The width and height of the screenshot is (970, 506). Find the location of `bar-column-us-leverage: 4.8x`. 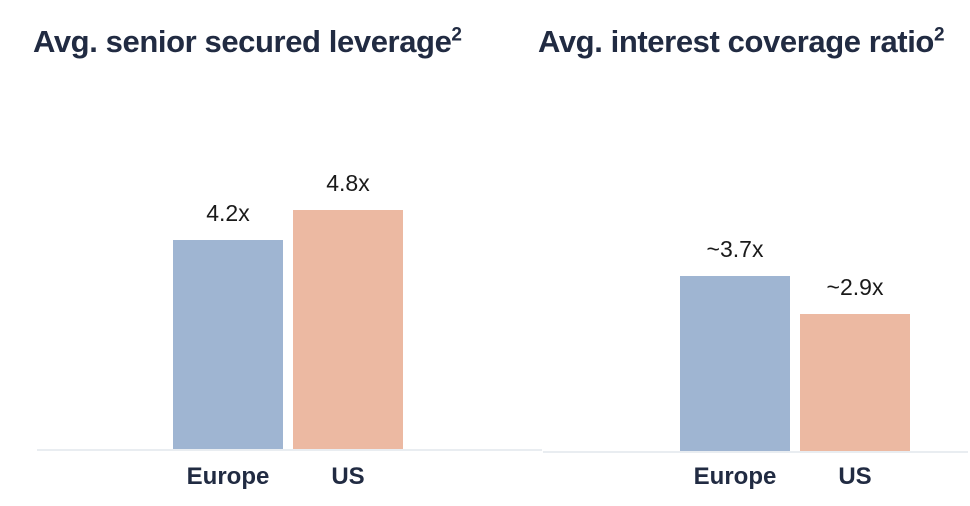

bar-column-us-leverage: 4.8x is located at coordinates (348, 309).